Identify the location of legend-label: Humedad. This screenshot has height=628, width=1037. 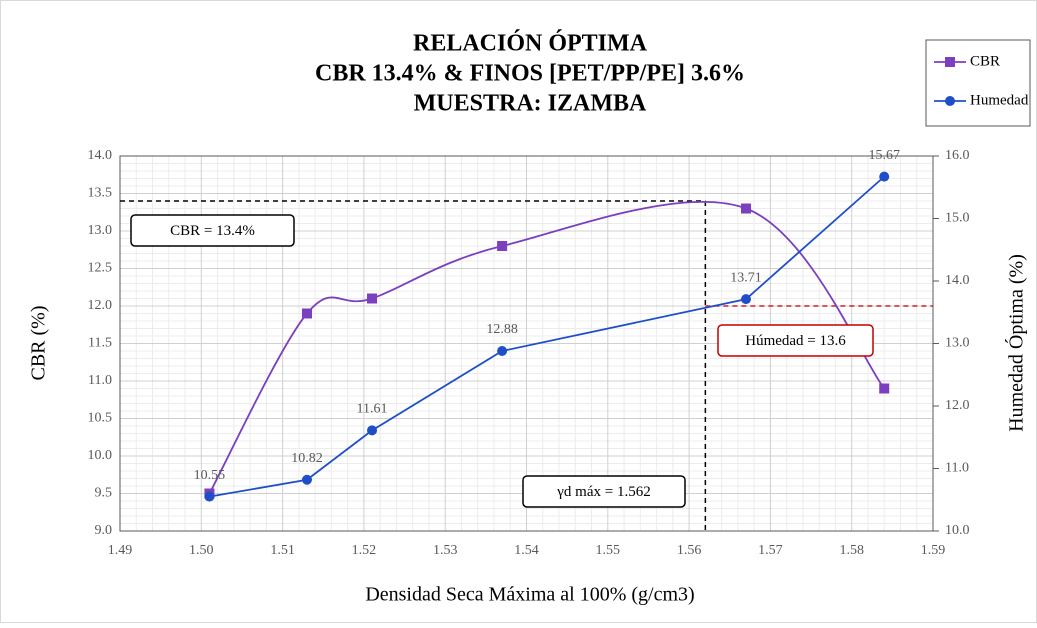
(999, 100).